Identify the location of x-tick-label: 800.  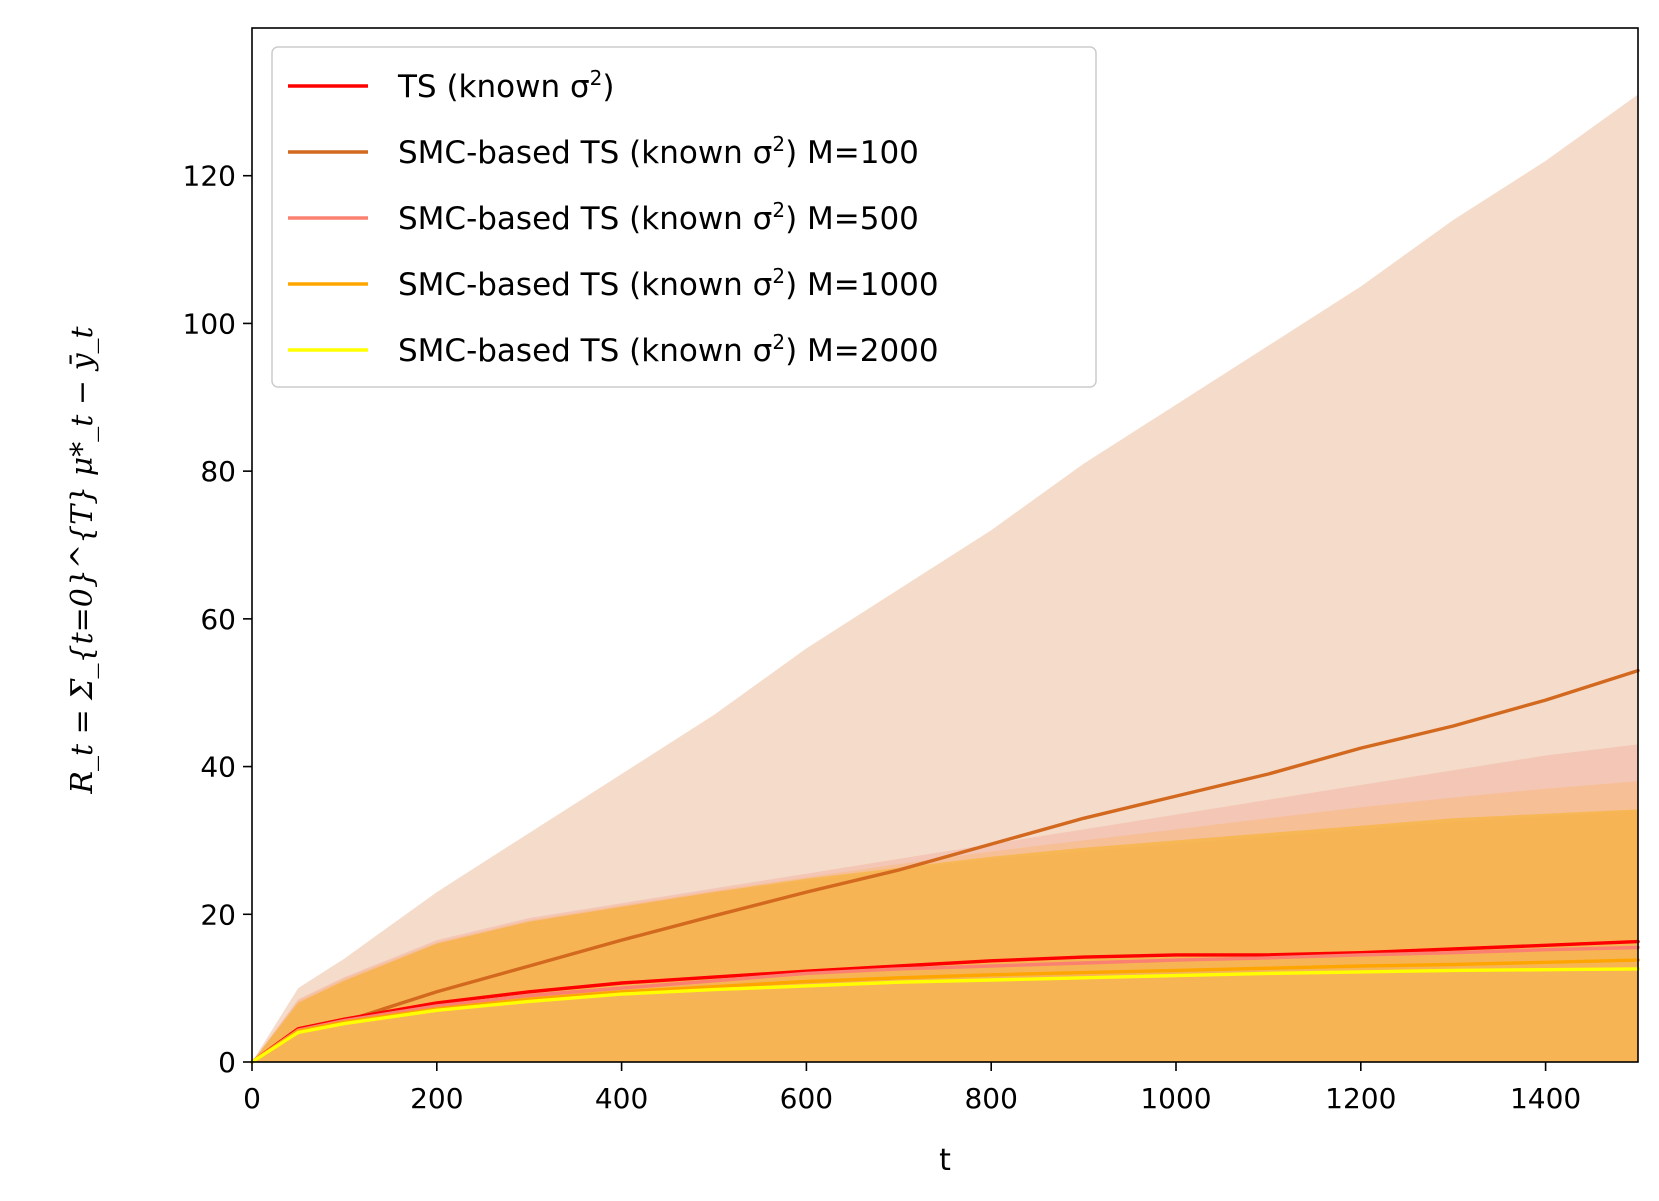
(990, 1098).